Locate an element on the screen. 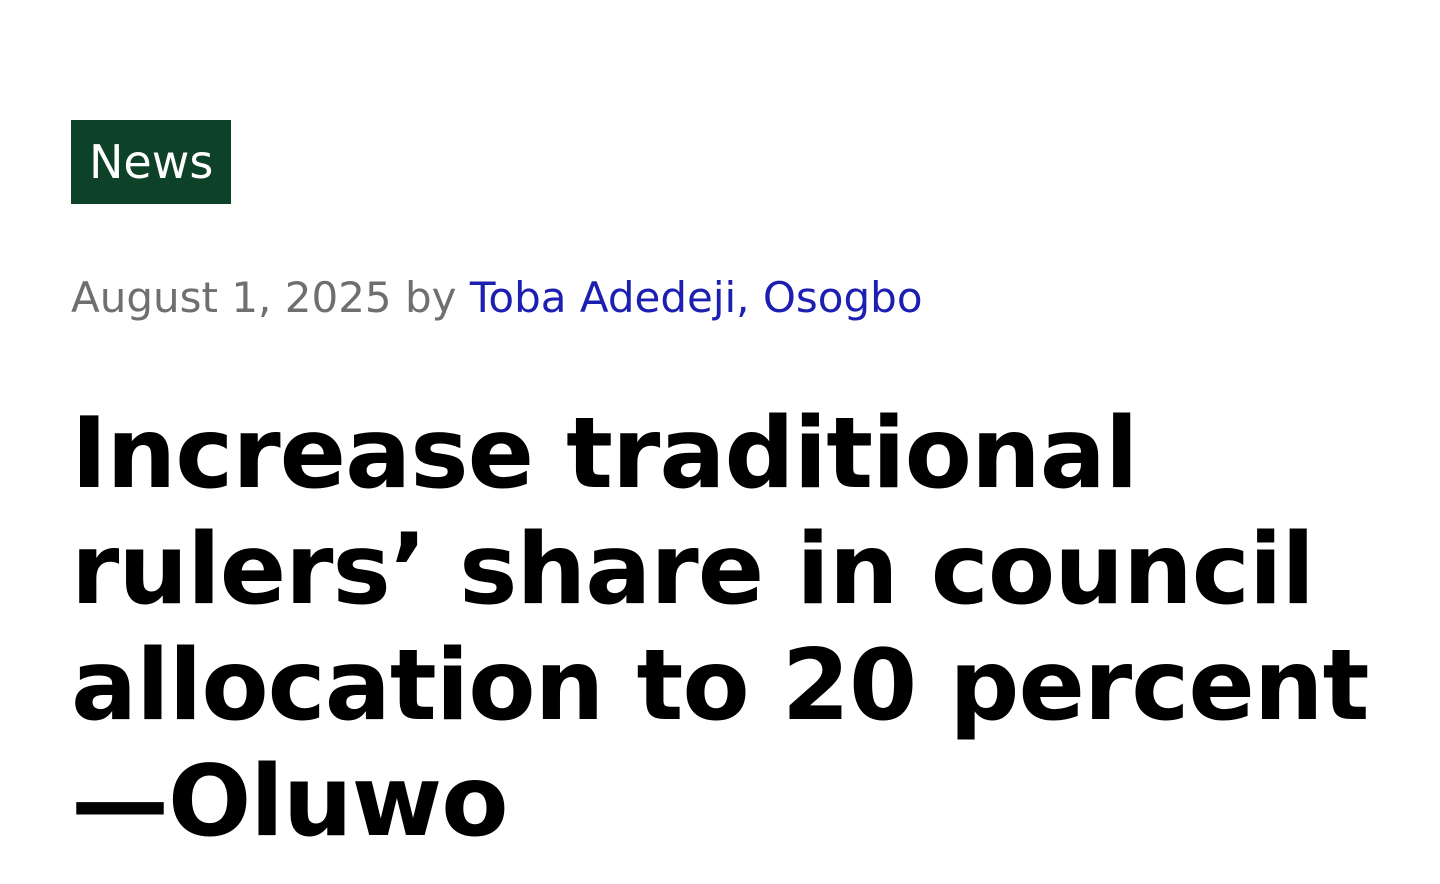  byline-prefix: by is located at coordinates (431, 297).